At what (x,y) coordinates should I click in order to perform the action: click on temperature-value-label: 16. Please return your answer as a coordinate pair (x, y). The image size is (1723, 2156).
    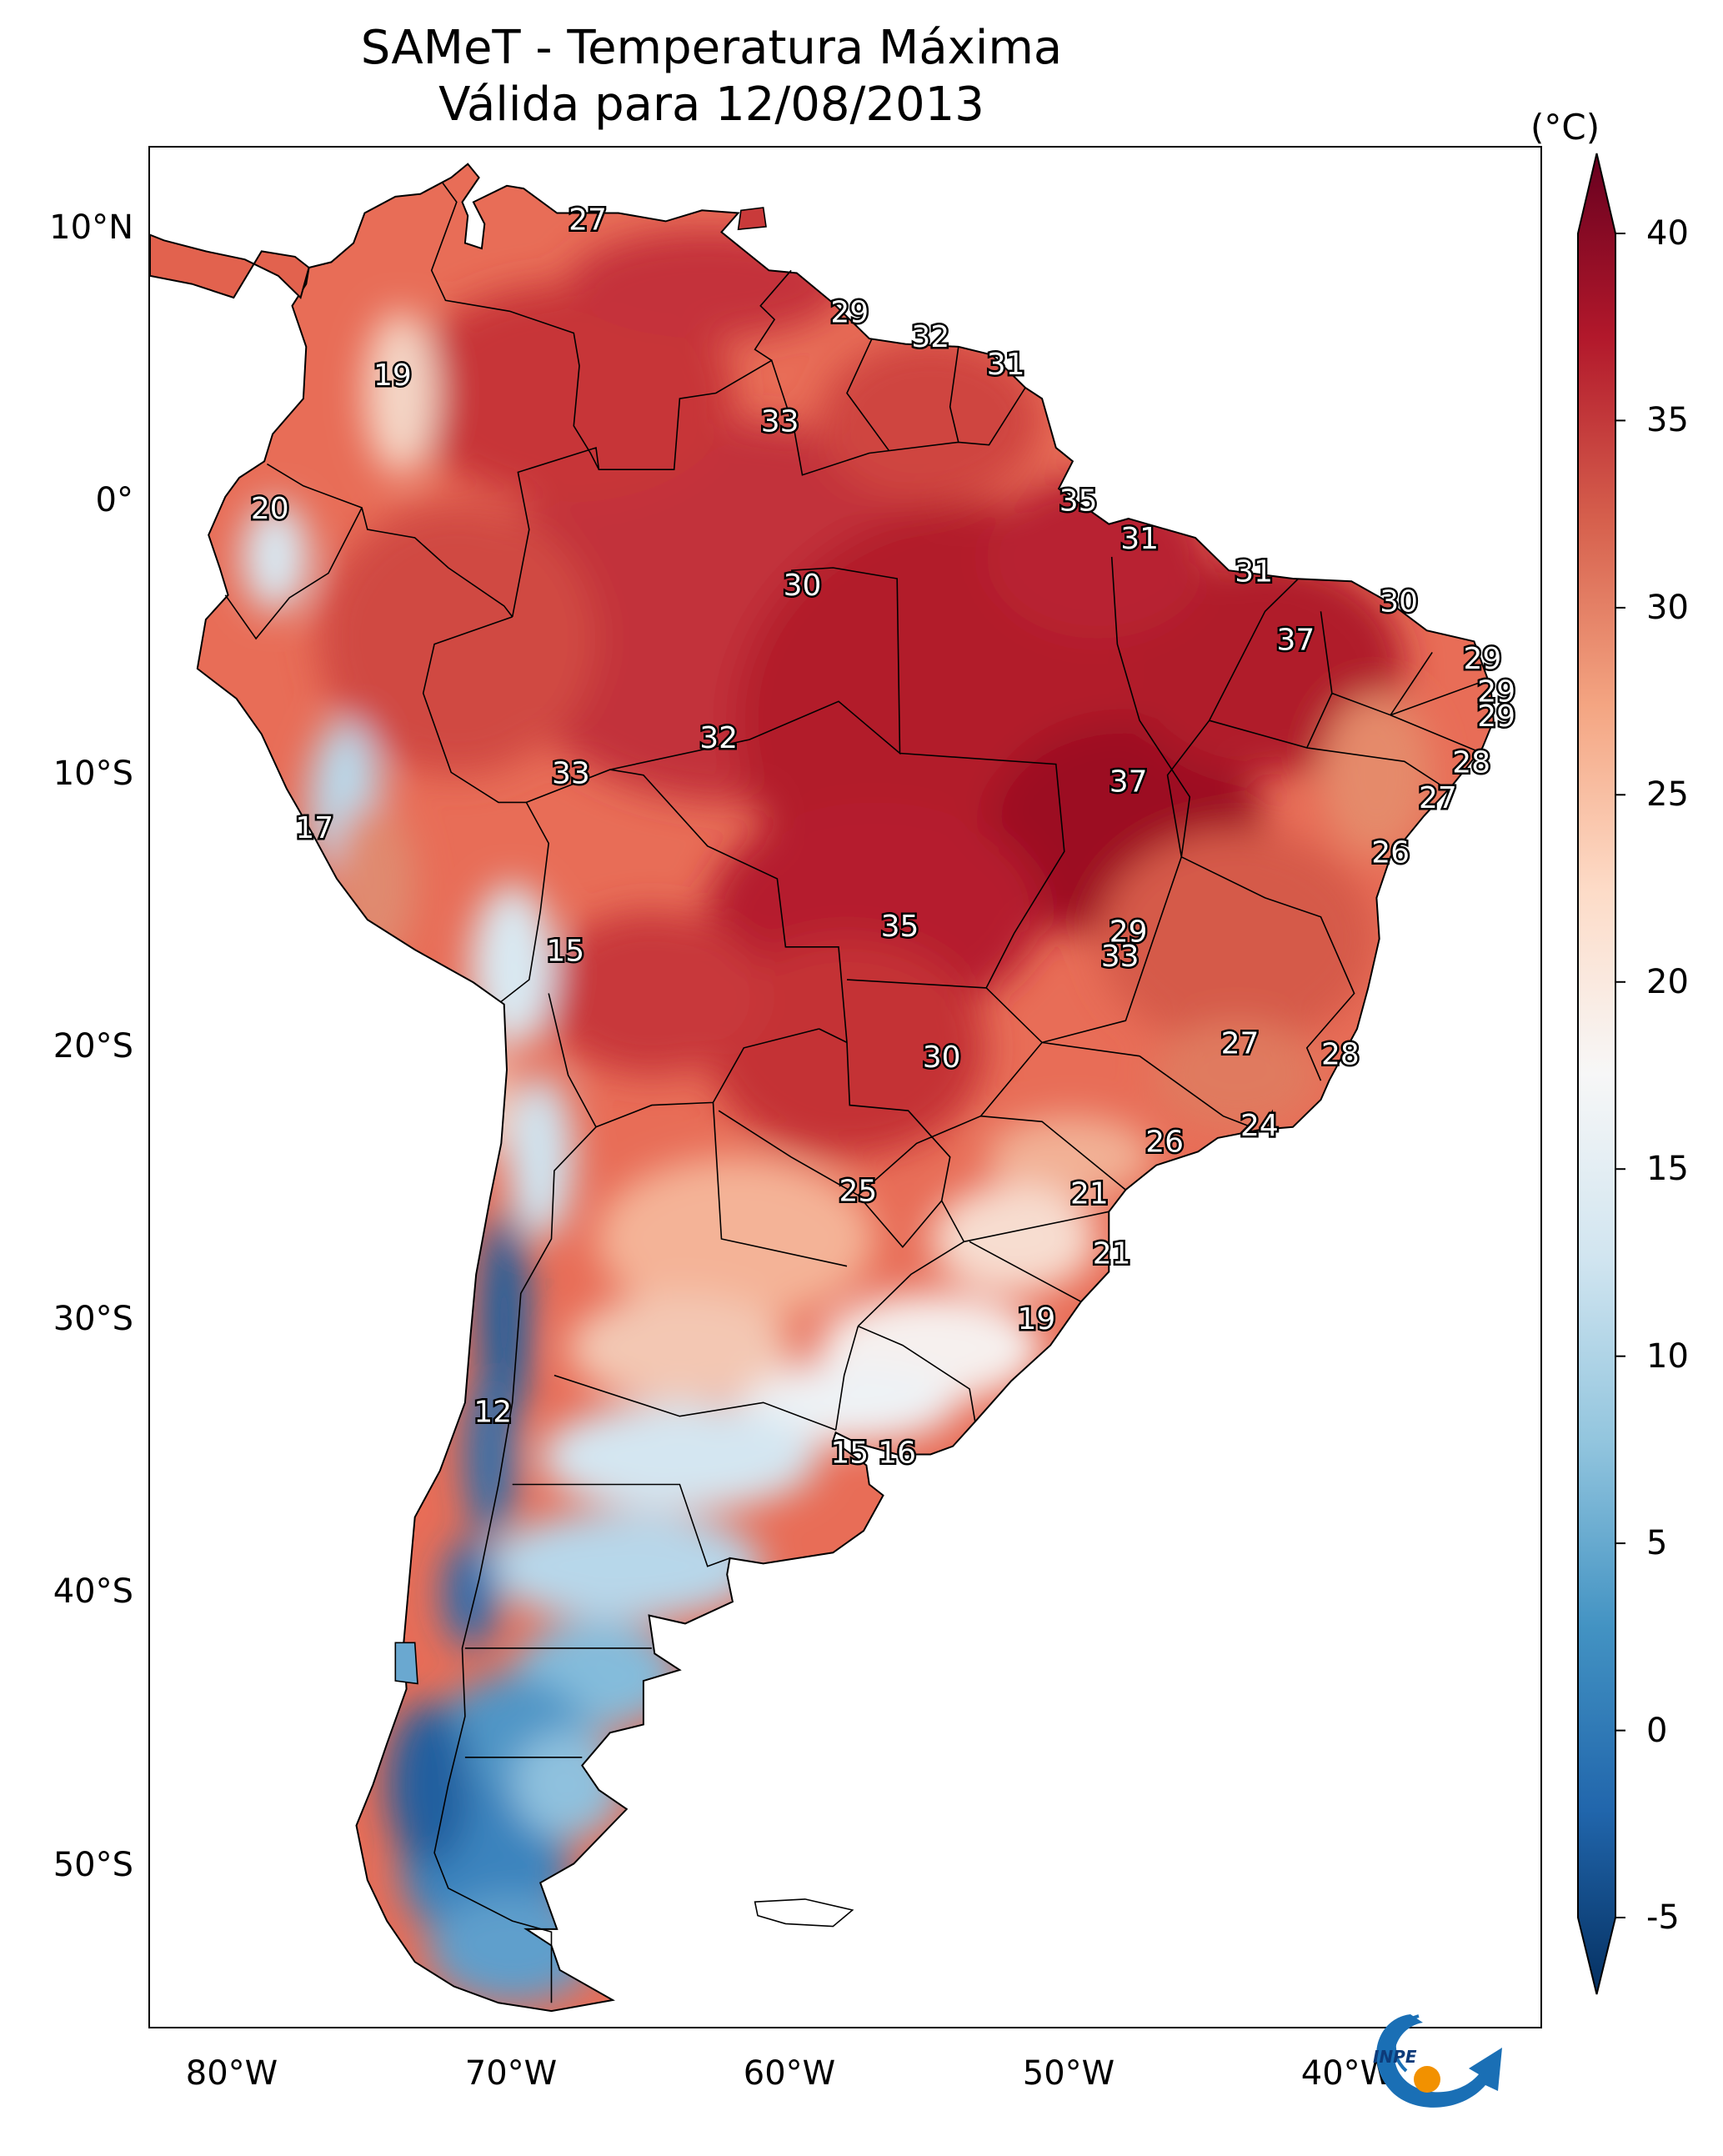
    Looking at the image, I should click on (897, 1453).